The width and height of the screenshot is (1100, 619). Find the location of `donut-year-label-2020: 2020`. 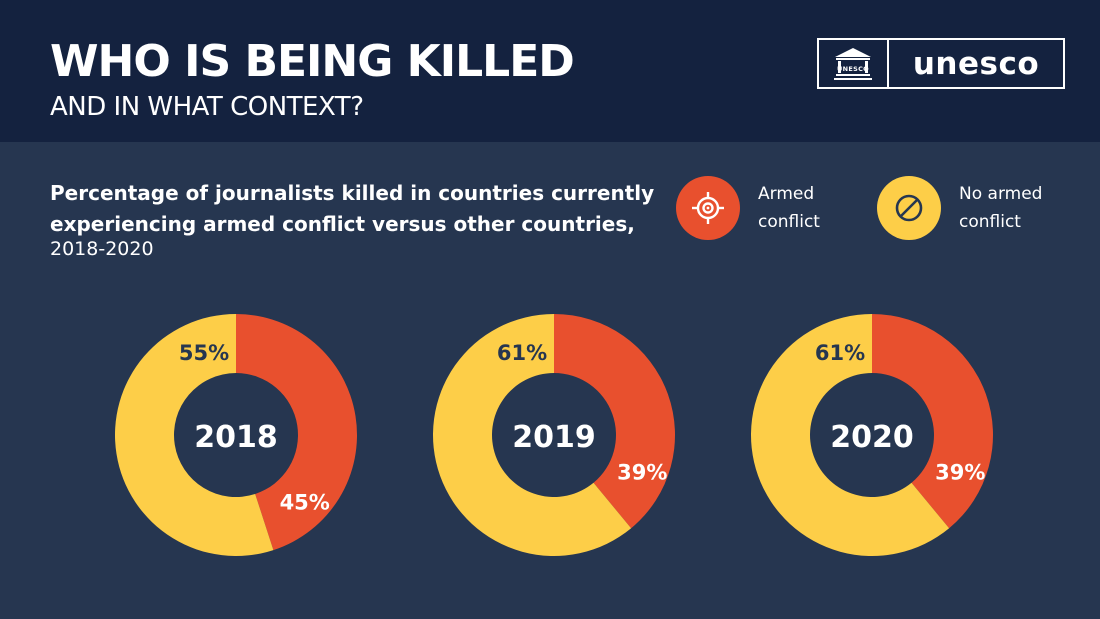

donut-year-label-2020: 2020 is located at coordinates (872, 437).